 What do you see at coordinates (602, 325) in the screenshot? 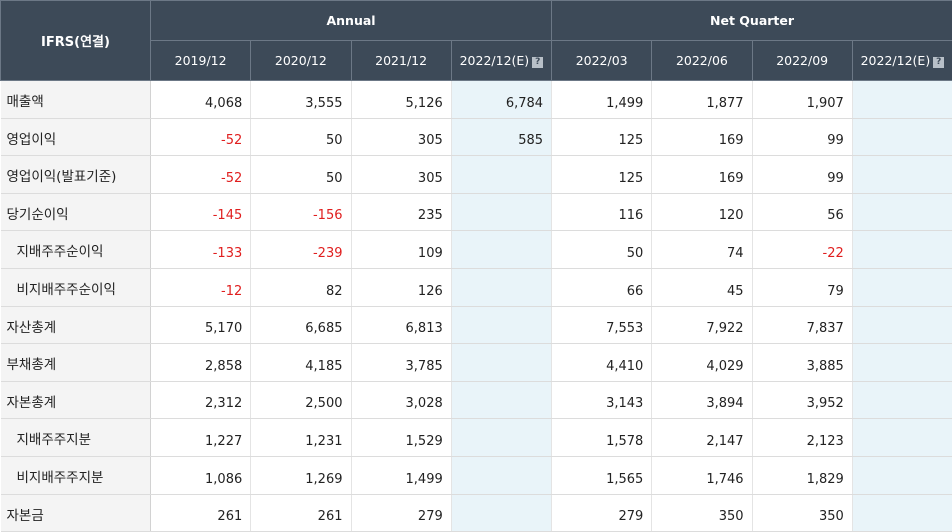
I see `value-cell: 7,553` at bounding box center [602, 325].